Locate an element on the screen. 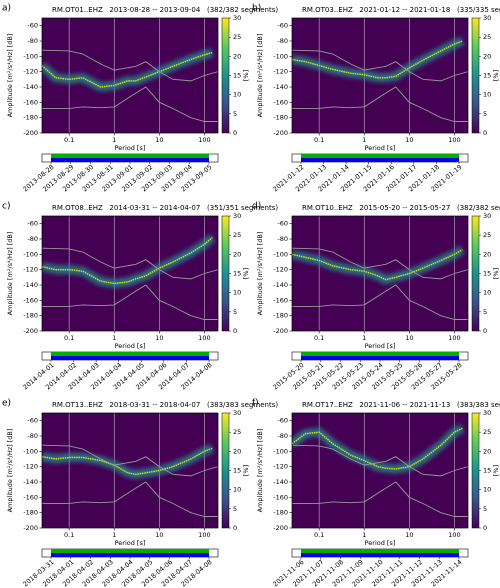  panel-label: f) is located at coordinates (255, 404).